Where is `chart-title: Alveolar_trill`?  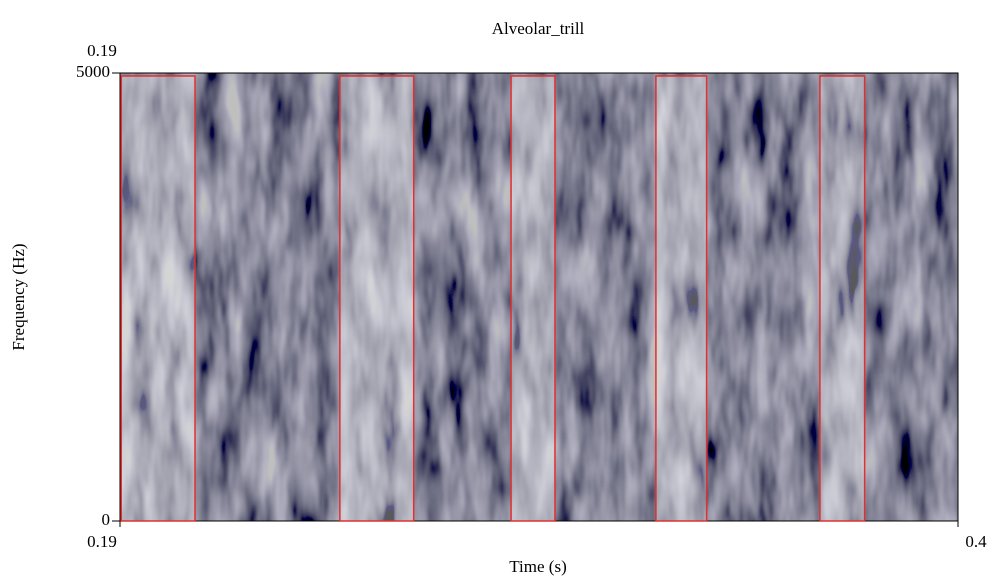 chart-title: Alveolar_trill is located at coordinates (538, 28).